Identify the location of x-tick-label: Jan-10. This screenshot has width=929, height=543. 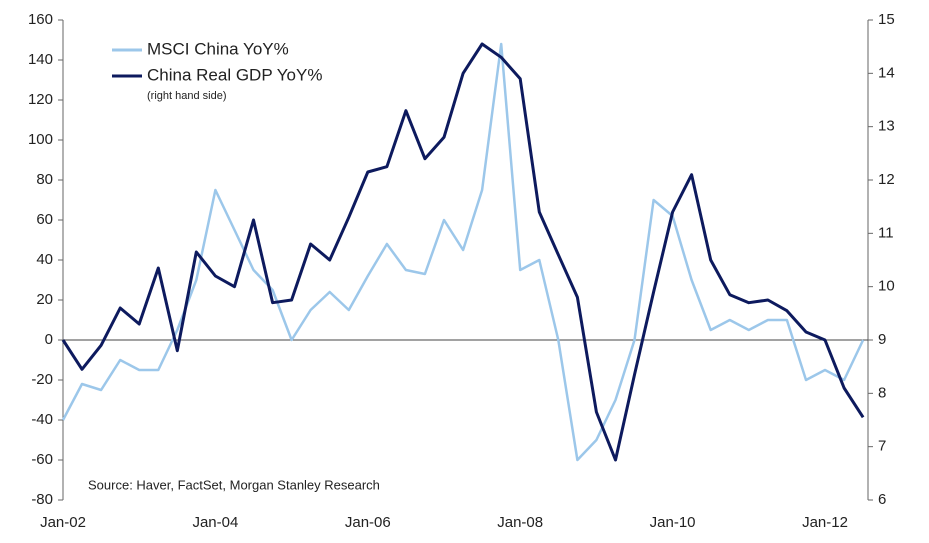
(673, 522).